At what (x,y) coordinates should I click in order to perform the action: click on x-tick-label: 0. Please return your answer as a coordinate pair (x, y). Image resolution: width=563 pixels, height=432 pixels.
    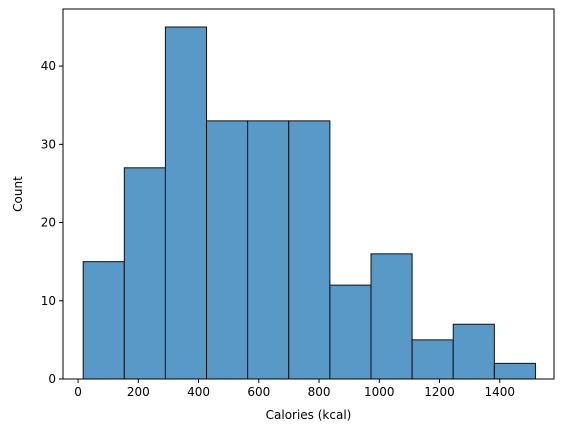
    Looking at the image, I should click on (78, 392).